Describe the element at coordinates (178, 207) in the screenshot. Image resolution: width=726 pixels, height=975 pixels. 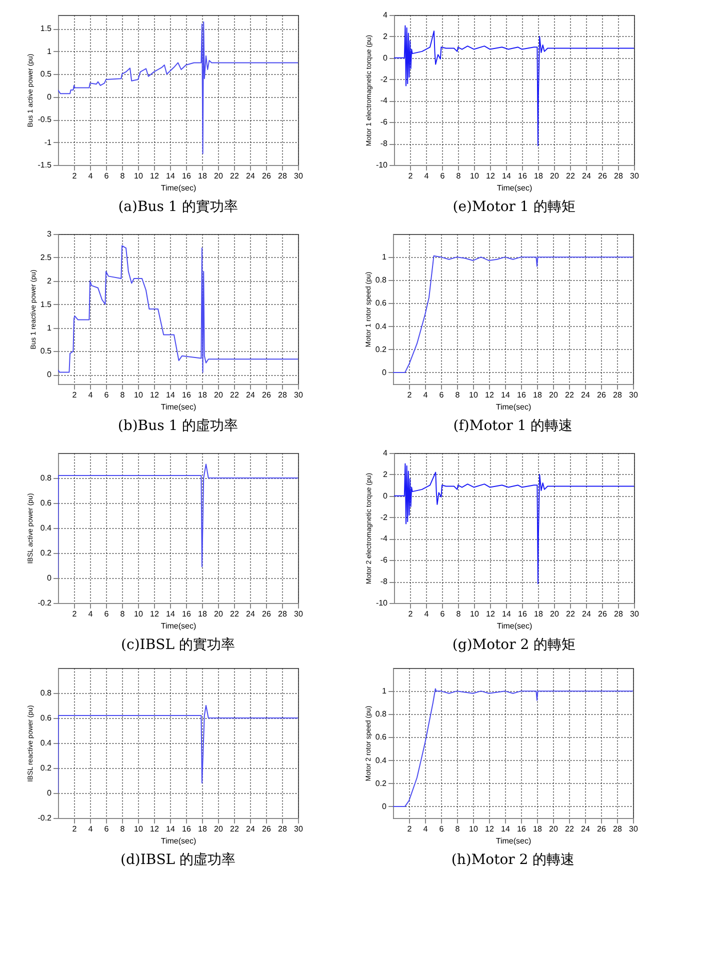
I see `text: (a)Bus 1 的實功率` at that location.